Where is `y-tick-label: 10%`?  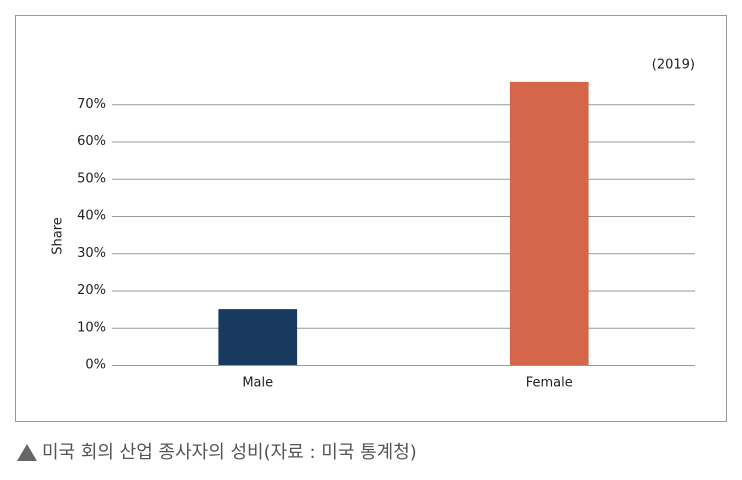
y-tick-label: 10% is located at coordinates (91, 327).